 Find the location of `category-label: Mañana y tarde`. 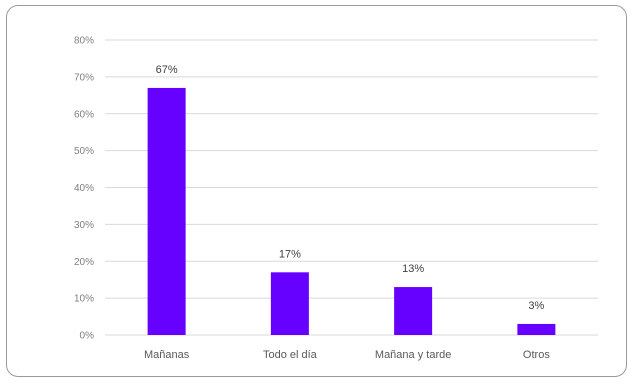

category-label: Mañana y tarde is located at coordinates (413, 355).